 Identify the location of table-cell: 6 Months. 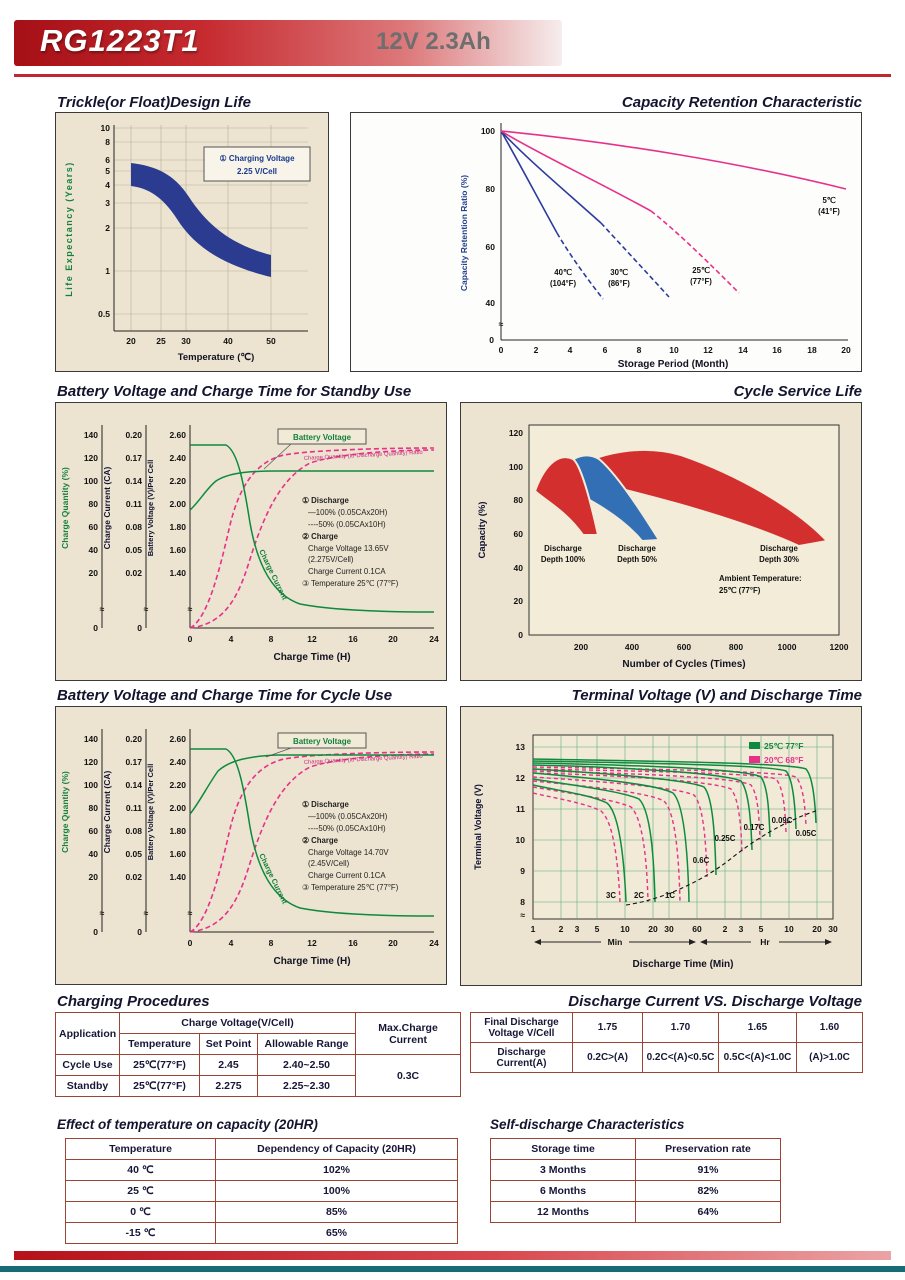
(563, 1191).